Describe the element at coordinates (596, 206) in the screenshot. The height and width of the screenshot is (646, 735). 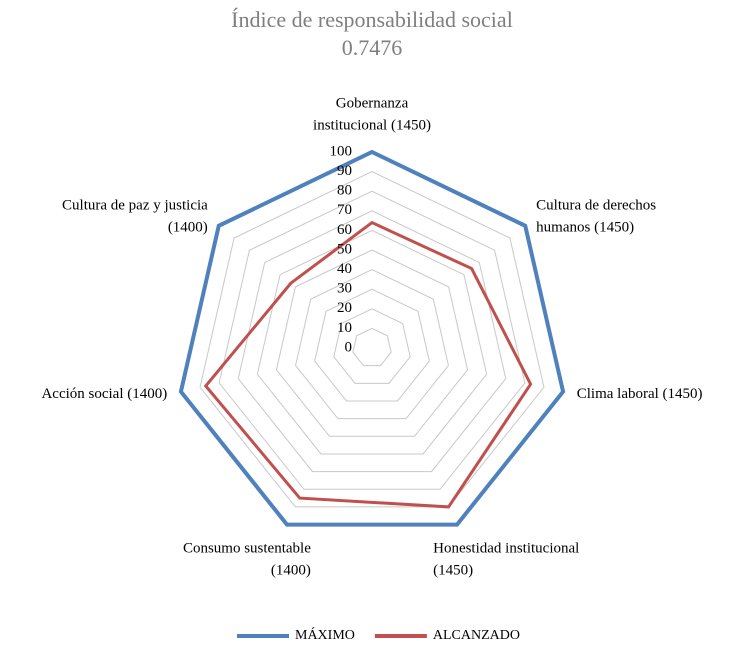
I see `category-label: Cultura de derechos` at that location.